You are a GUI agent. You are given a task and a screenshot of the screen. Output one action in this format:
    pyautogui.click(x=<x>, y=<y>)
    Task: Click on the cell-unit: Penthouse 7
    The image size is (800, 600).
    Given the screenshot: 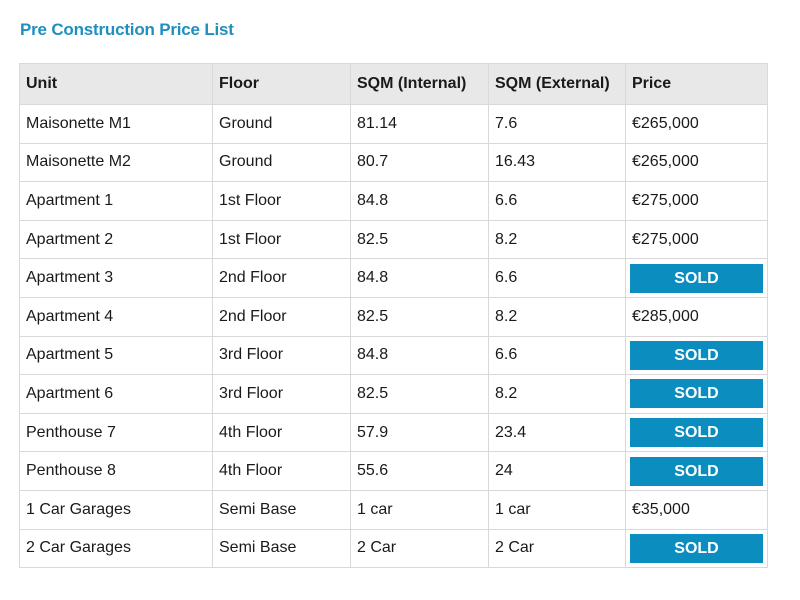 What is the action you would take?
    pyautogui.click(x=116, y=432)
    